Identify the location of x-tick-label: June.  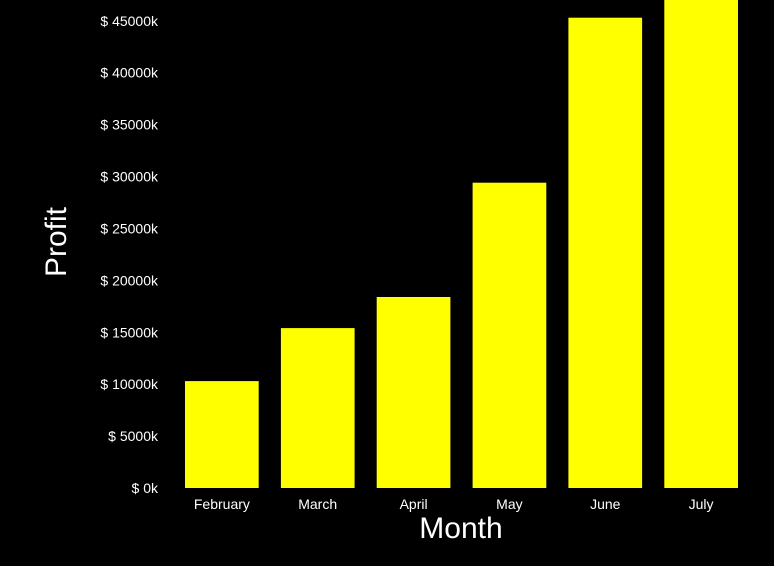
(605, 504).